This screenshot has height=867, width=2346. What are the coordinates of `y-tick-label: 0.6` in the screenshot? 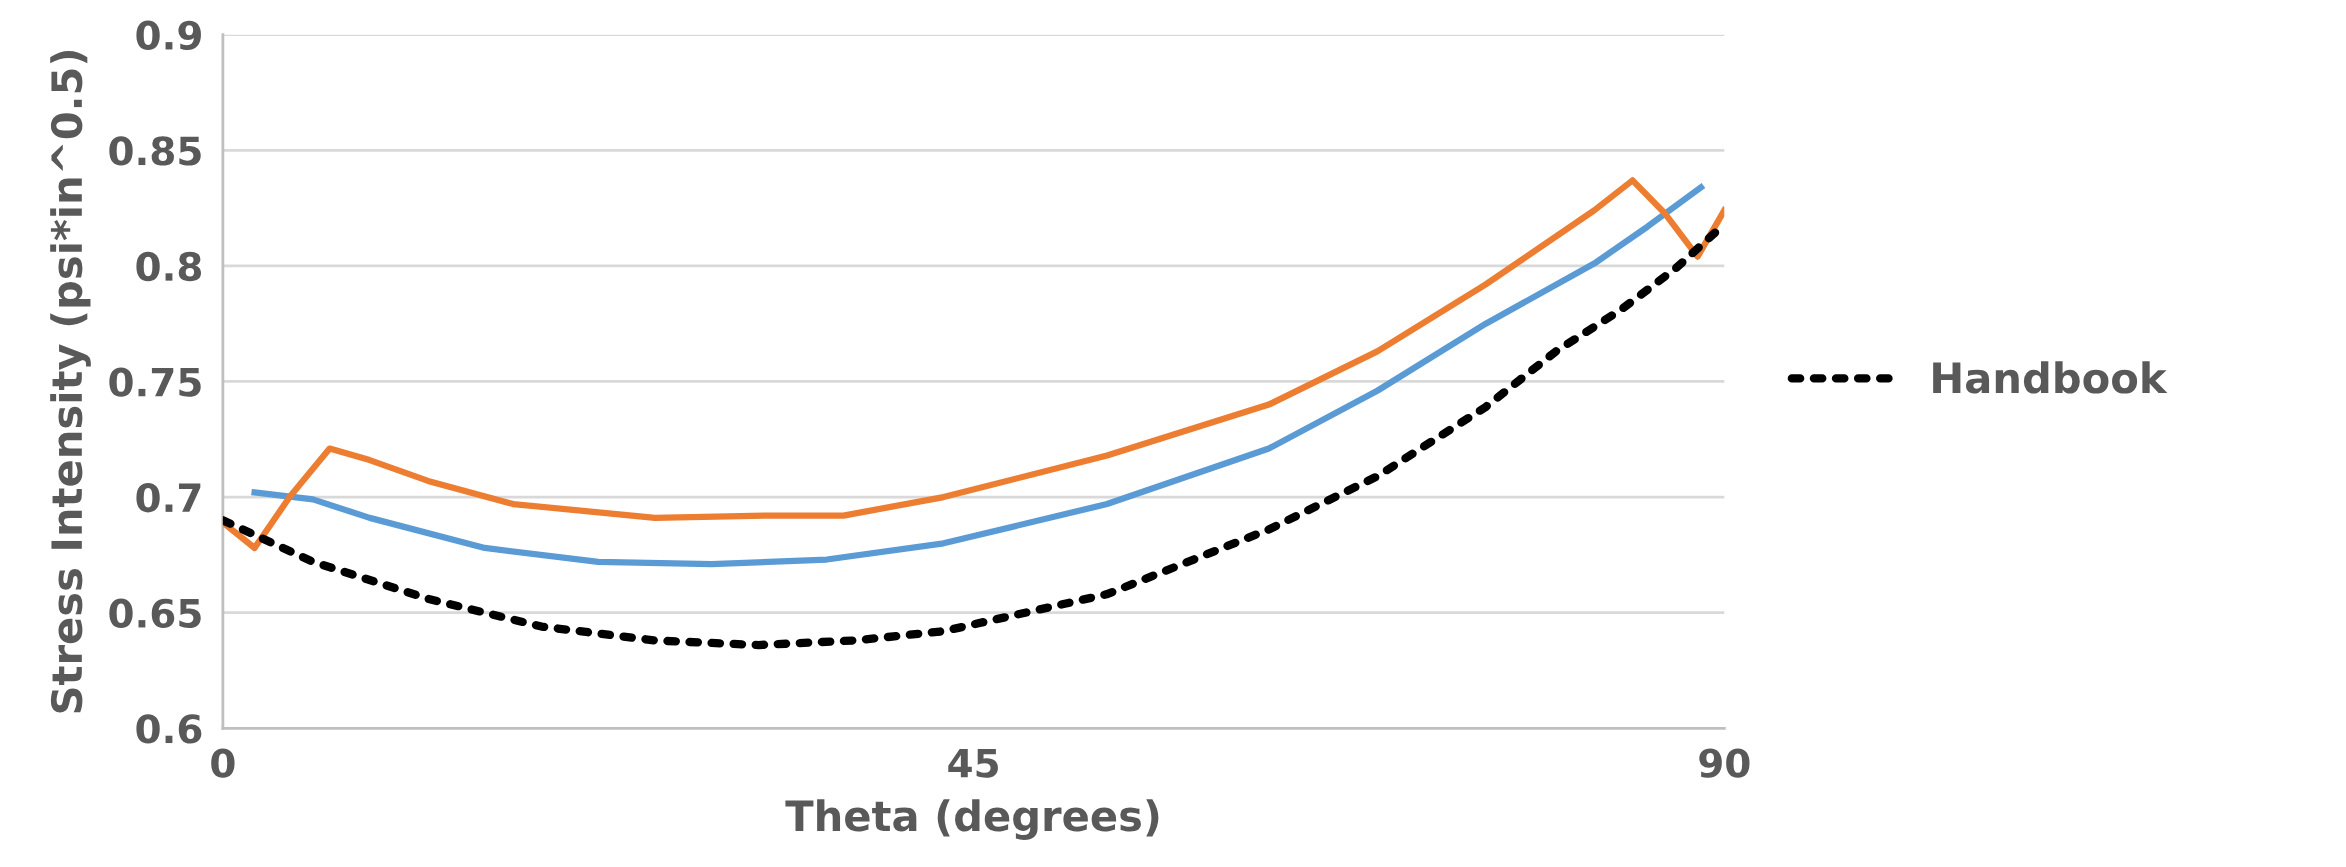 It's located at (169, 729).